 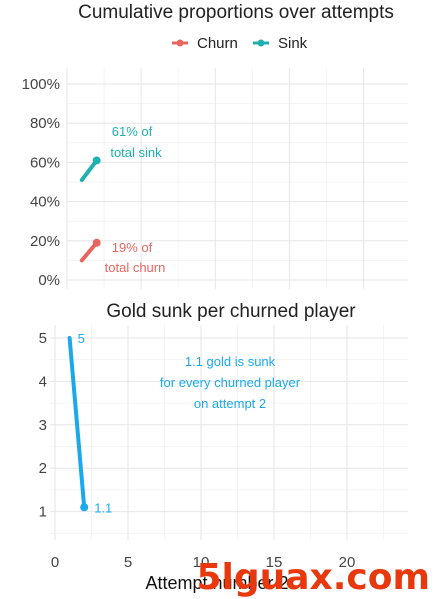 I want to click on panel-1-annotations: 61% of total sink 19% of total churn, so click(x=135, y=199).